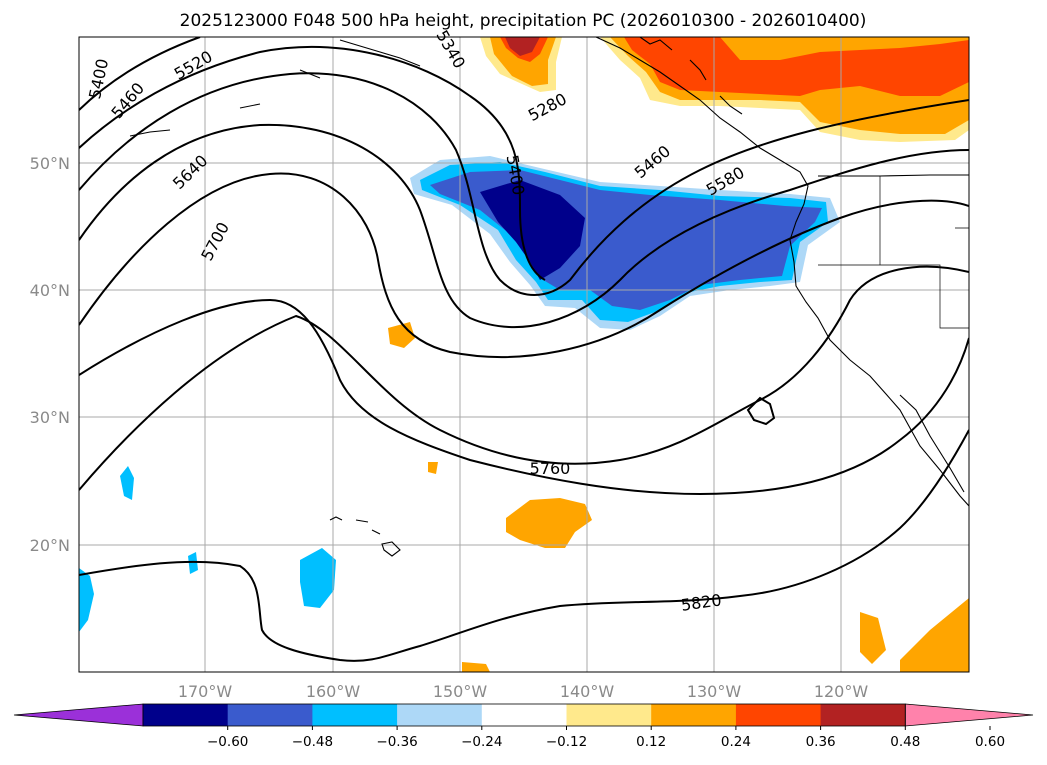  Describe the element at coordinates (934, 635) in the screenshot. I see `pos-patch-se2` at that location.